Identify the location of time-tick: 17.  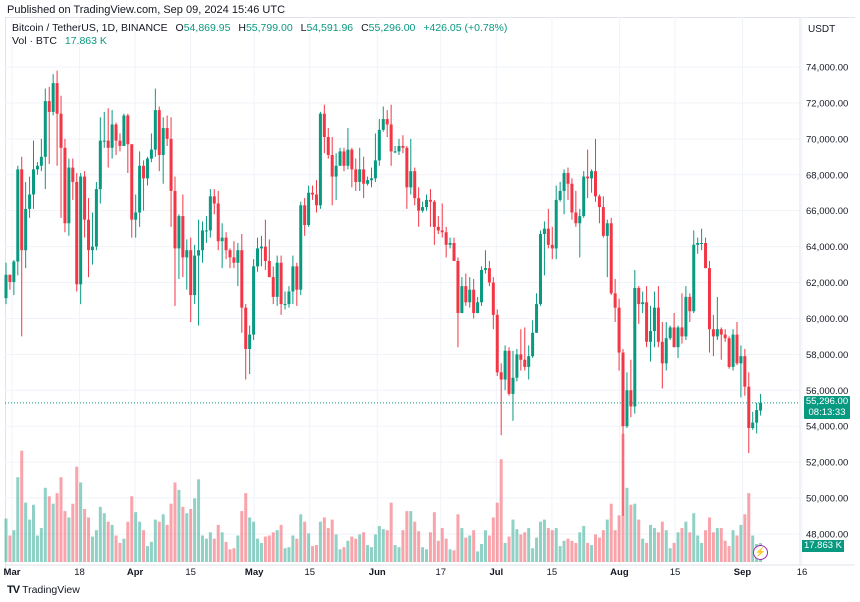
(440, 572).